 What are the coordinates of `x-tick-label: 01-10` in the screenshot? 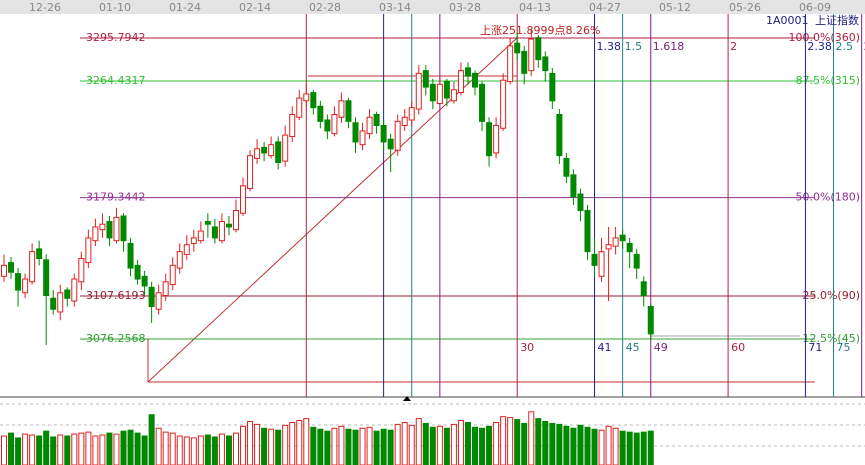 It's located at (115, 7).